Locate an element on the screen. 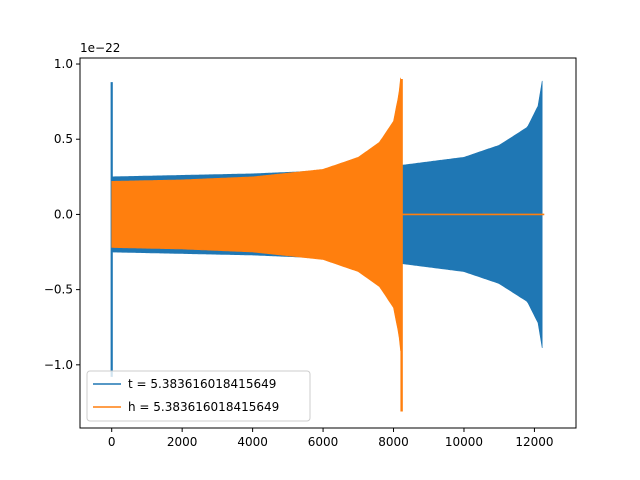 The width and height of the screenshot is (640, 480). legend-label-h: h = 5.383616018415649 is located at coordinates (203, 407).